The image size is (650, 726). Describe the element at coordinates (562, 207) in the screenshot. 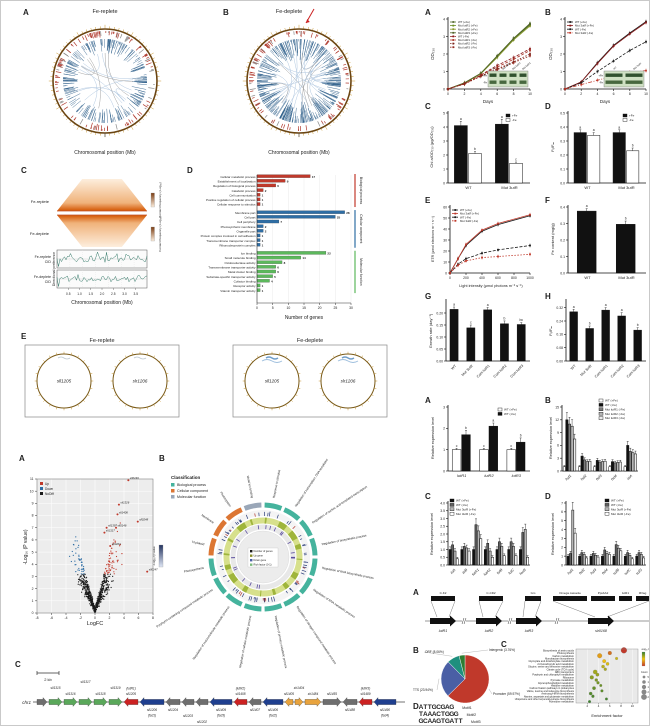

I see `svg-text: 0.4` at that location.